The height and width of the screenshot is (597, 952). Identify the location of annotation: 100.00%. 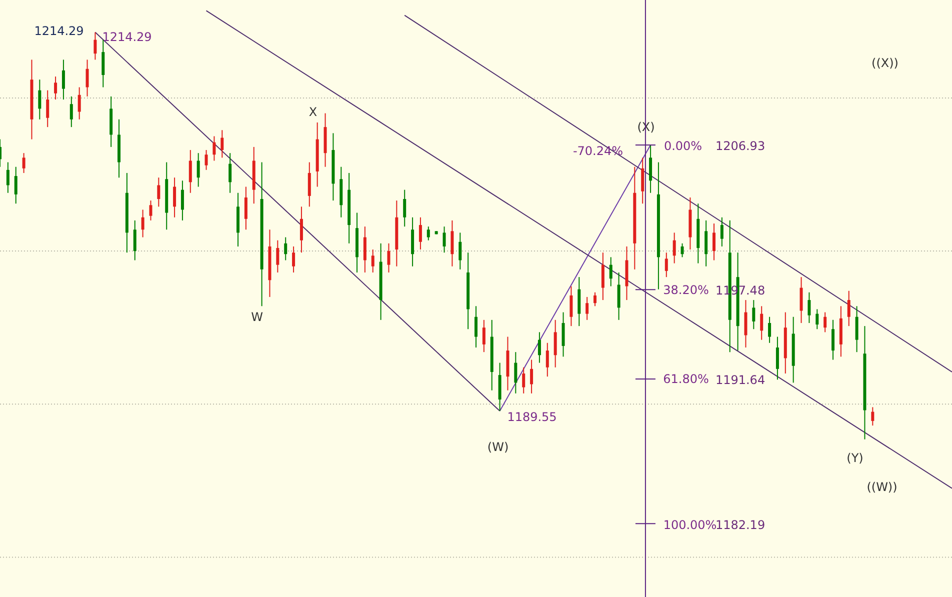
(690, 525).